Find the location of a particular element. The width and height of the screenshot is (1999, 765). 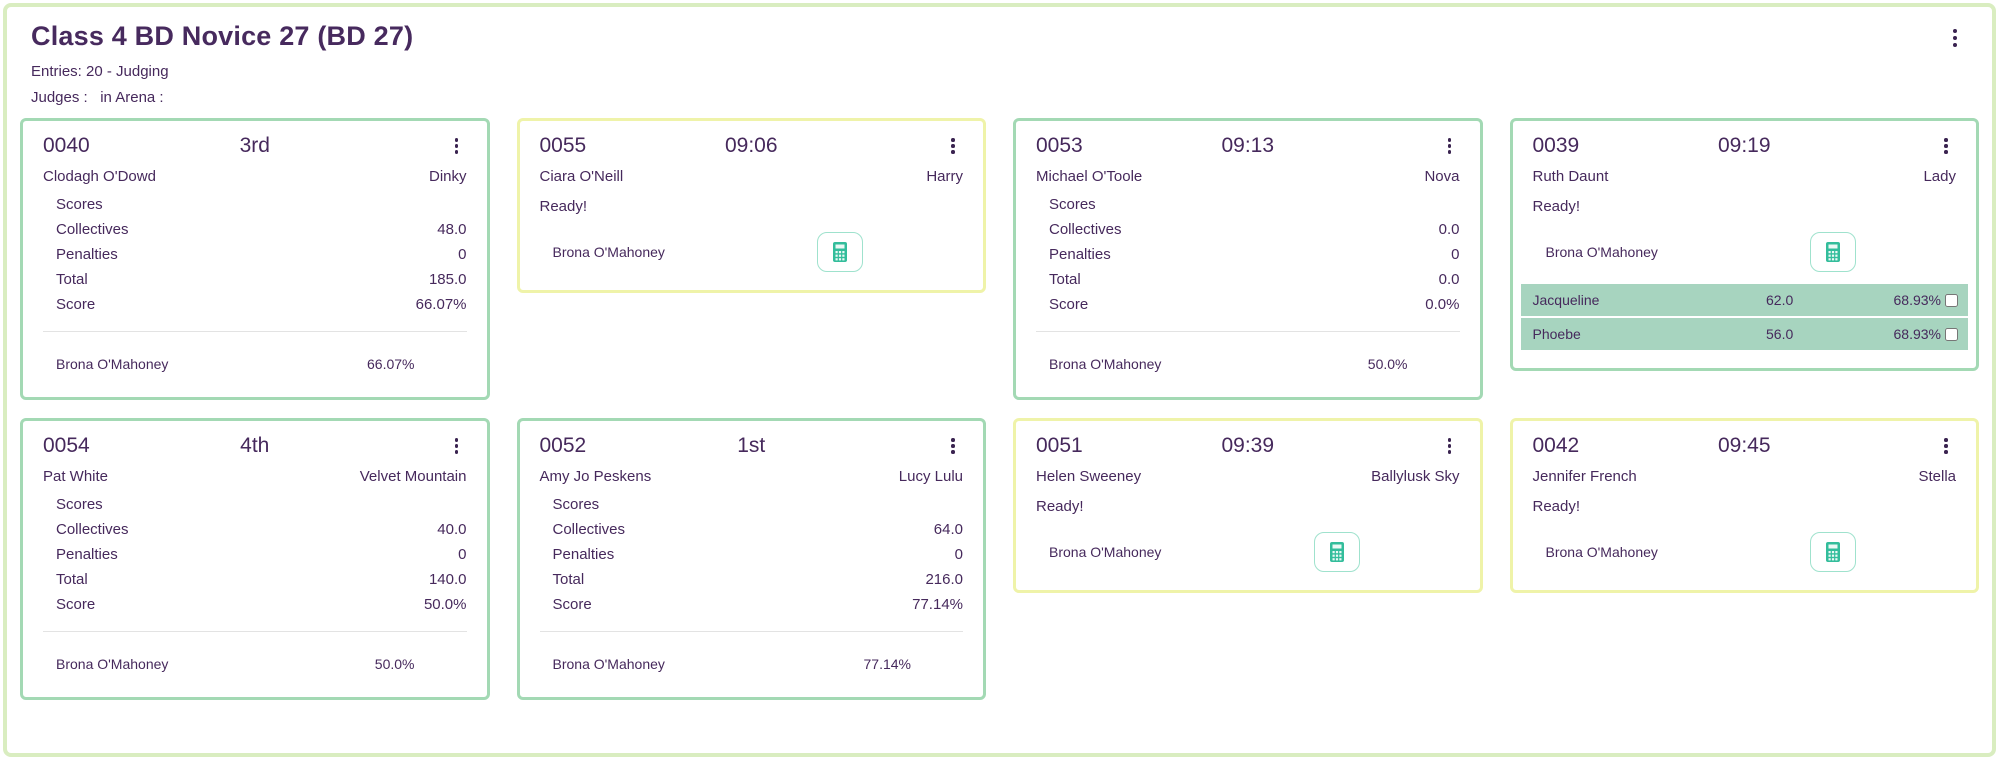

score-row-collectives: Collectives 48.0 is located at coordinates (255, 229).